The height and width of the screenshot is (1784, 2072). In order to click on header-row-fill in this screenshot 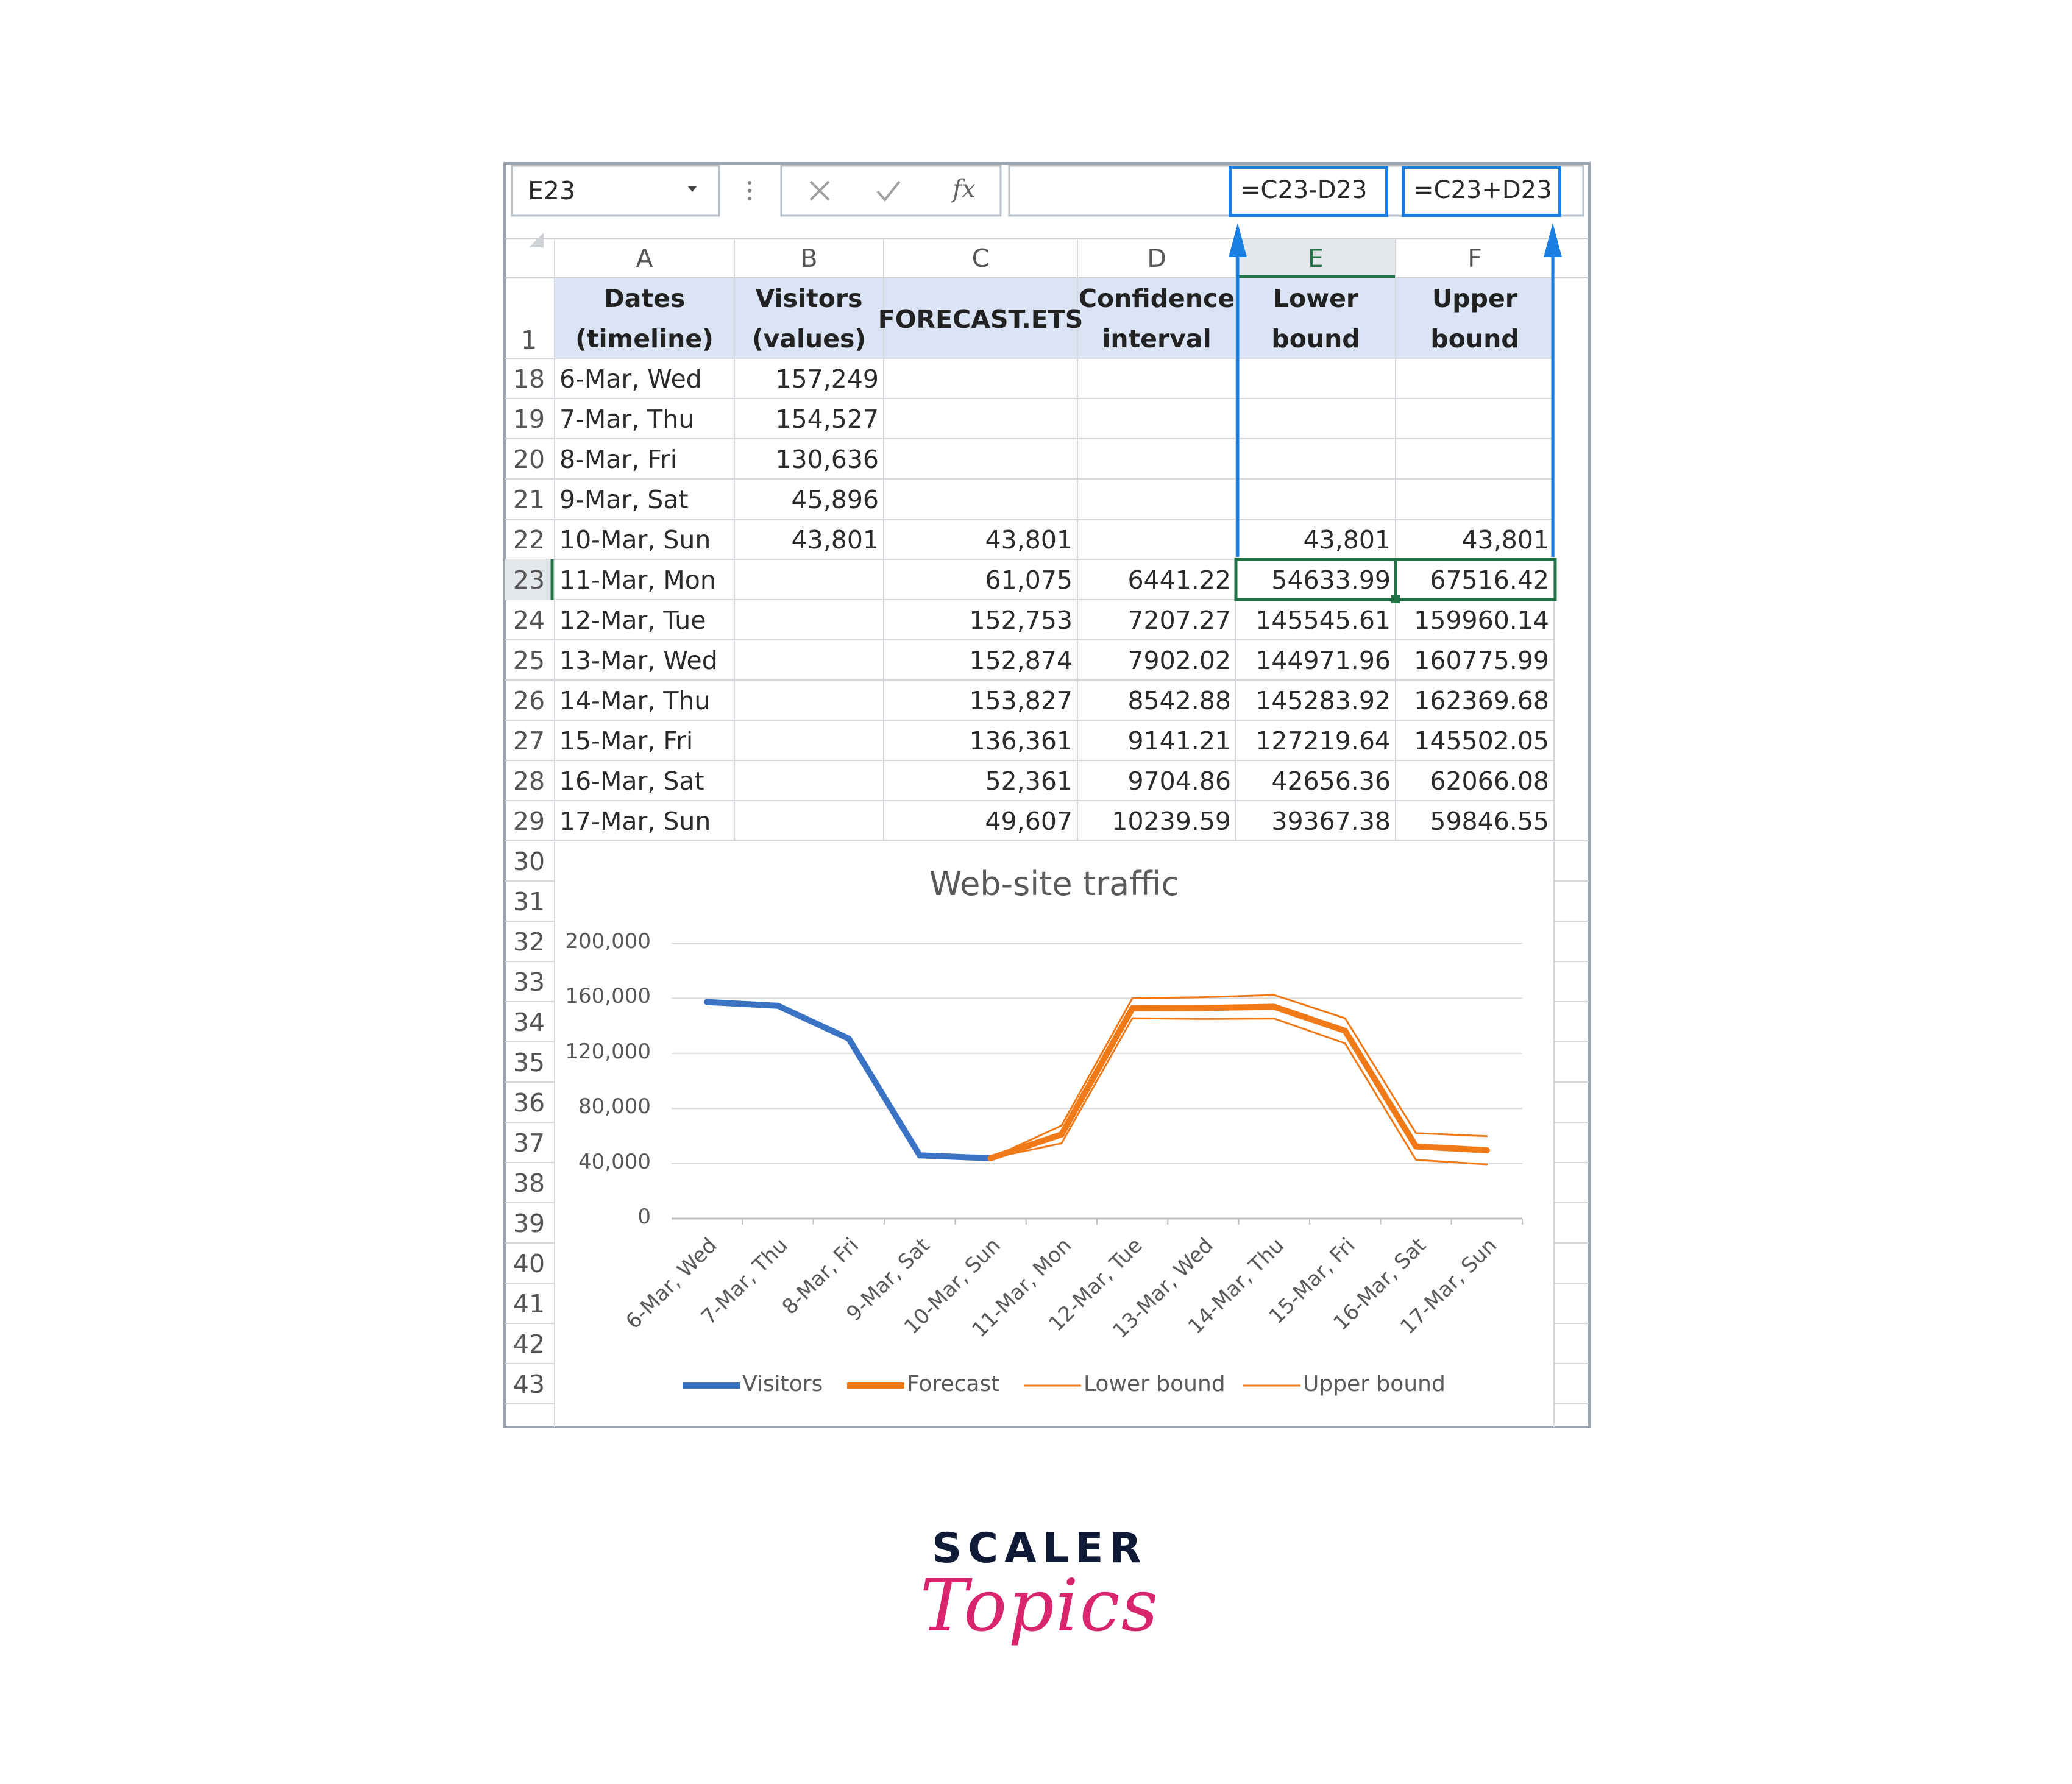, I will do `click(1054, 318)`.